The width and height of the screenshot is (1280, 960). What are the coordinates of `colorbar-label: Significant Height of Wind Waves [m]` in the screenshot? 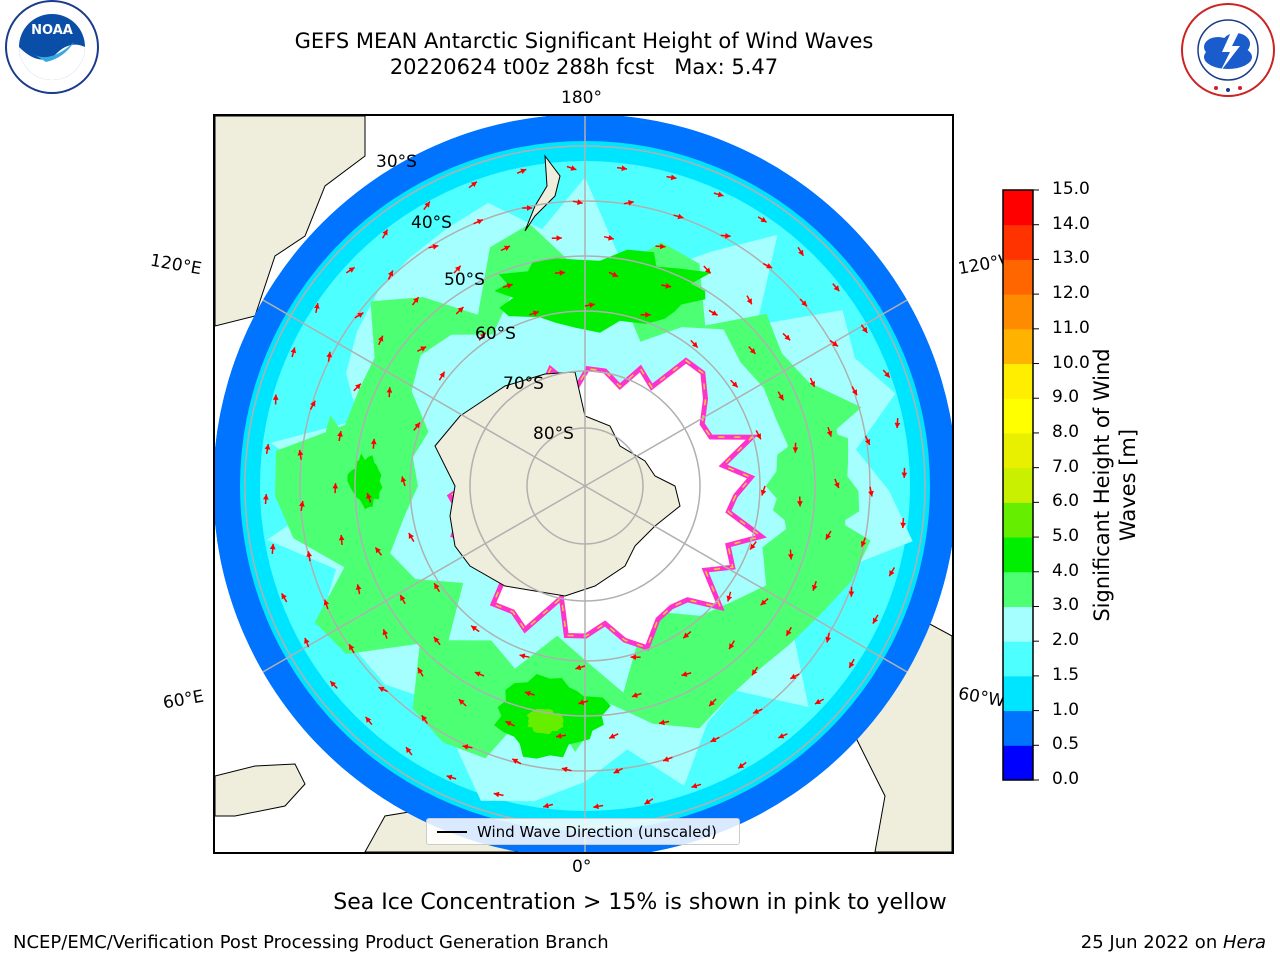 It's located at (1115, 485).